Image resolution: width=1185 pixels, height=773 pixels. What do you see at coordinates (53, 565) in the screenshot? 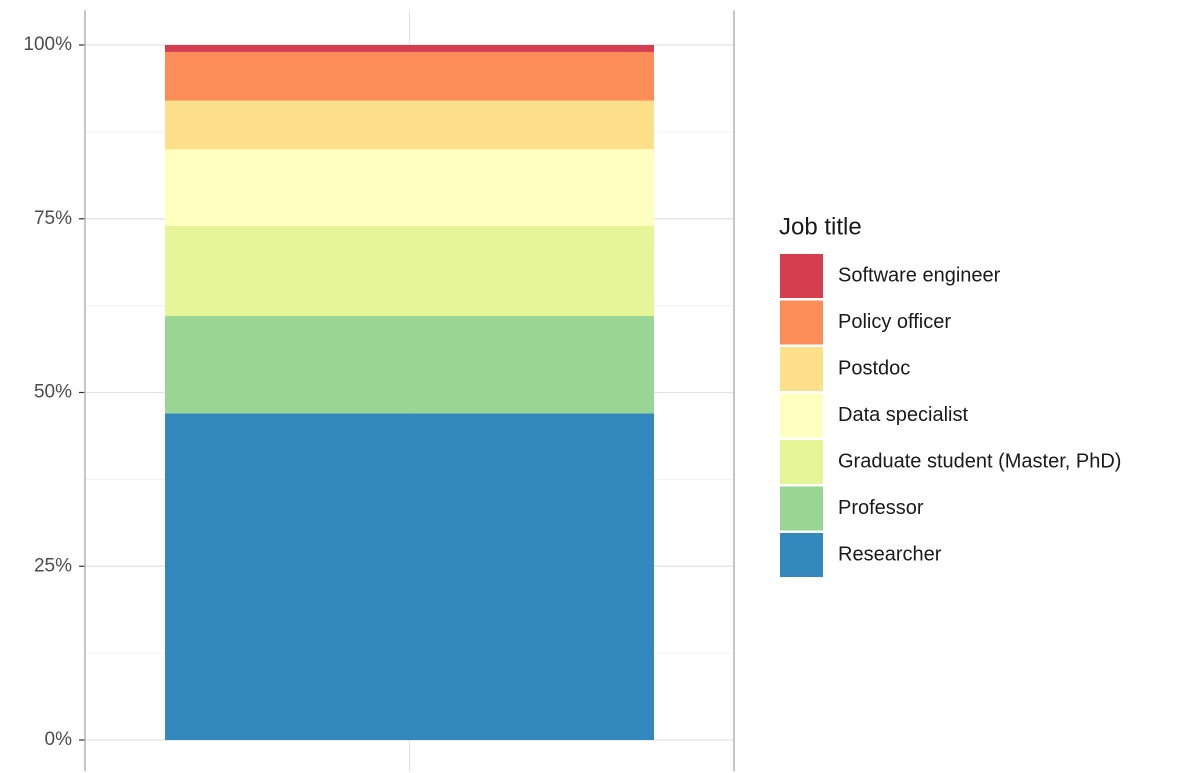
I see `y-tick-label: 25%` at bounding box center [53, 565].